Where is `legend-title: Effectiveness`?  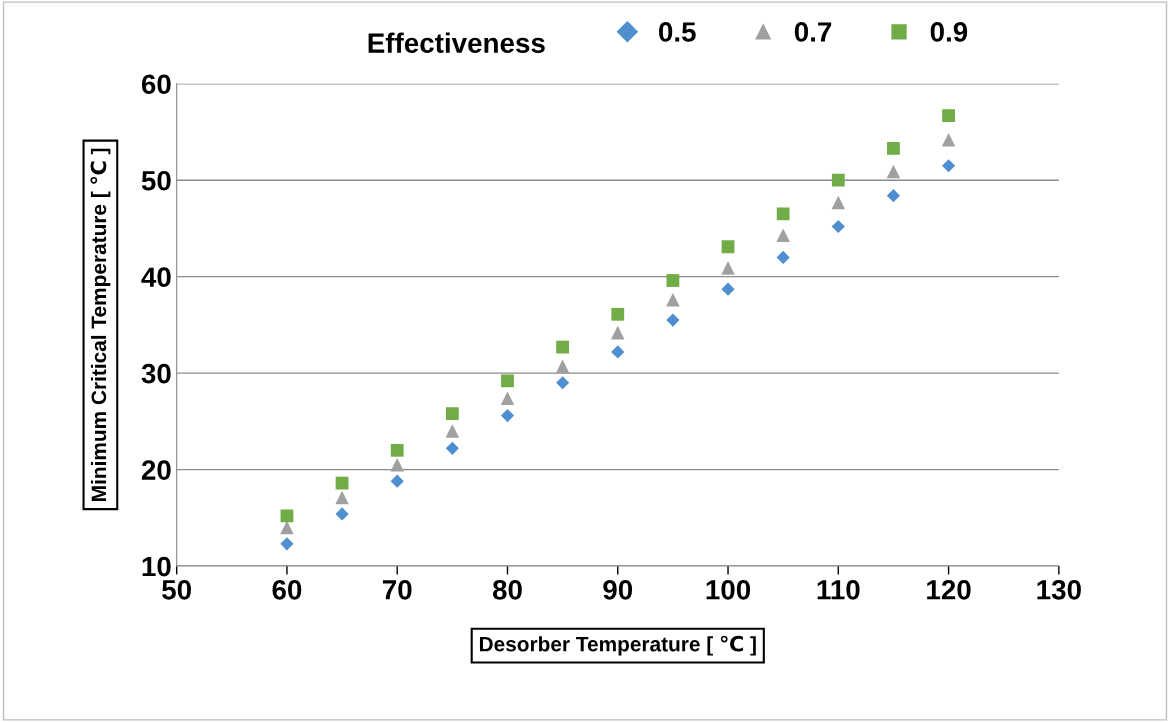 legend-title: Effectiveness is located at coordinates (456, 42).